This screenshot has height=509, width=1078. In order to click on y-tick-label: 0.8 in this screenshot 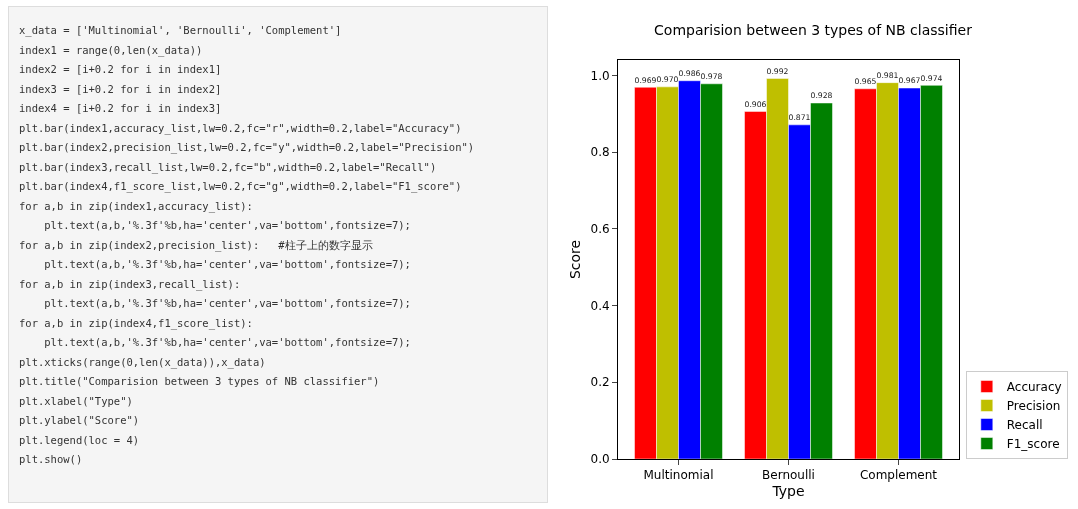, I will do `click(600, 152)`.